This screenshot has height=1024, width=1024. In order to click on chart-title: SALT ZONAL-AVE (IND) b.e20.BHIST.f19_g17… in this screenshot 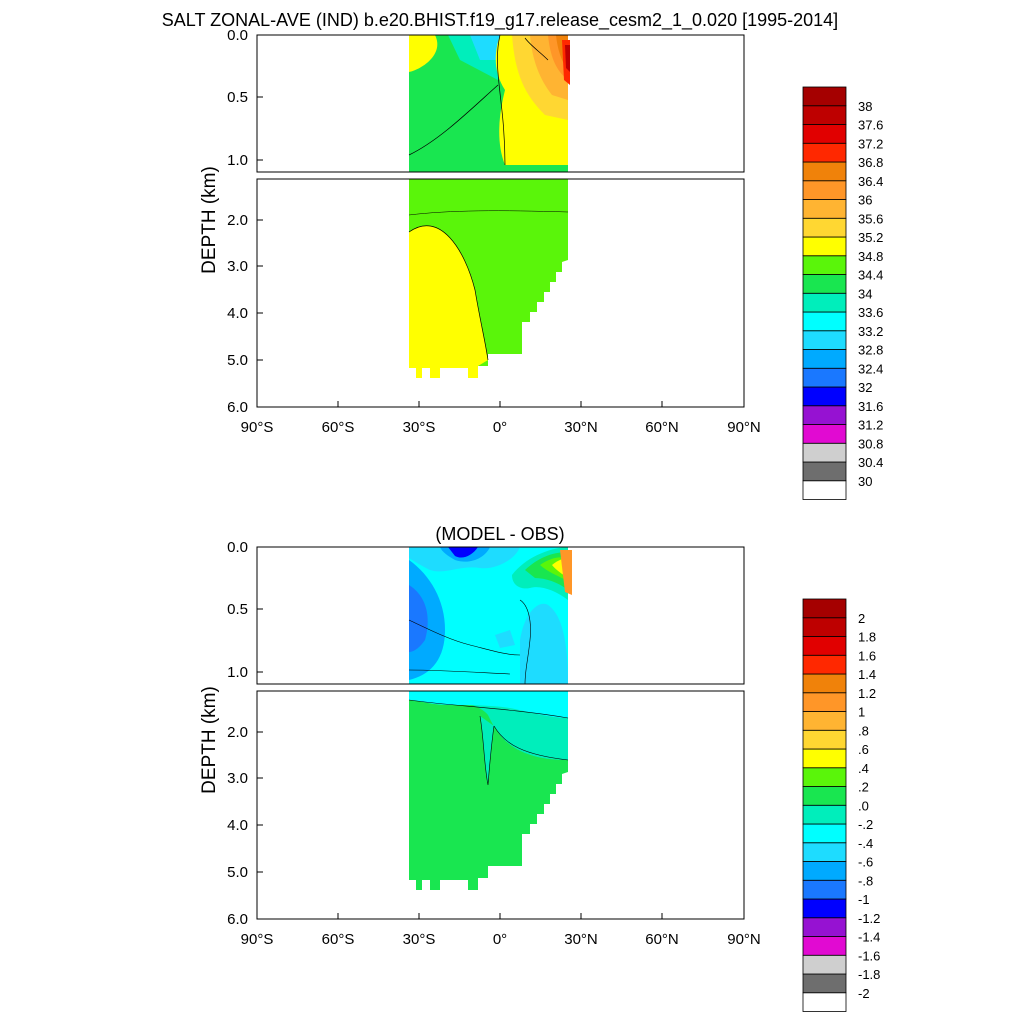, I will do `click(500, 20)`.